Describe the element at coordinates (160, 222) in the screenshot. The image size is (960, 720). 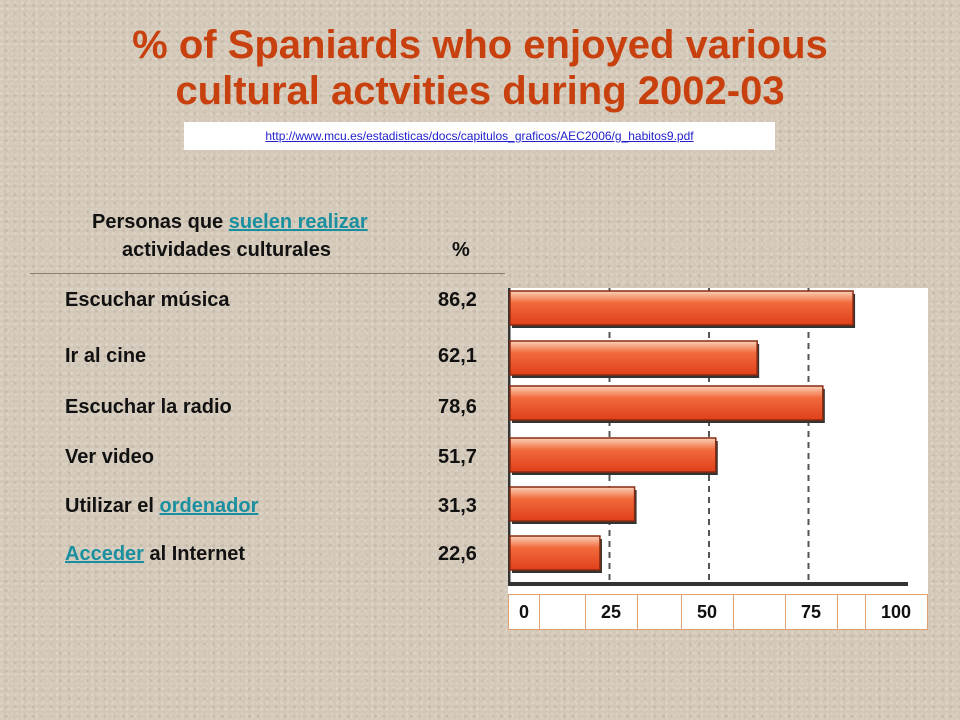
I see `header-prefix: Personas que` at that location.